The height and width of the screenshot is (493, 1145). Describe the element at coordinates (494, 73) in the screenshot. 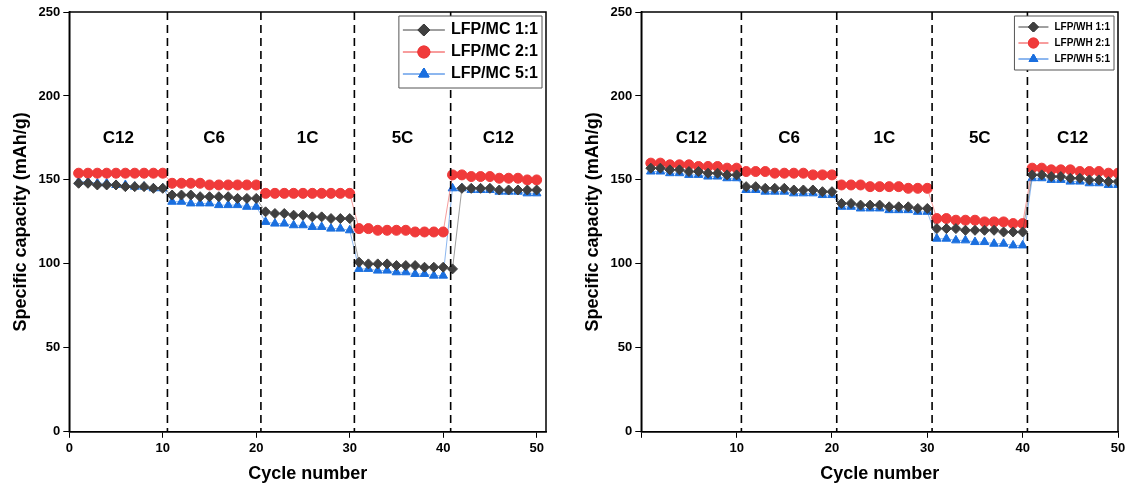

I see `legend-label: LFP/MC 5:1` at that location.